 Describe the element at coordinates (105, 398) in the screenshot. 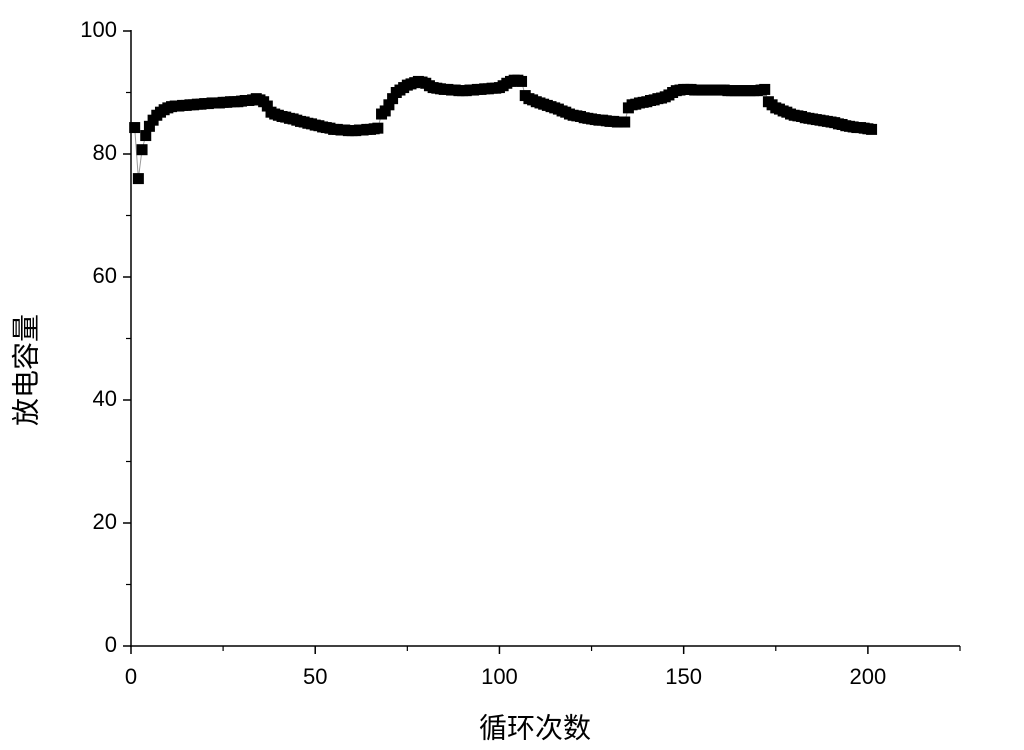

I see `y-tick-label: 40` at that location.